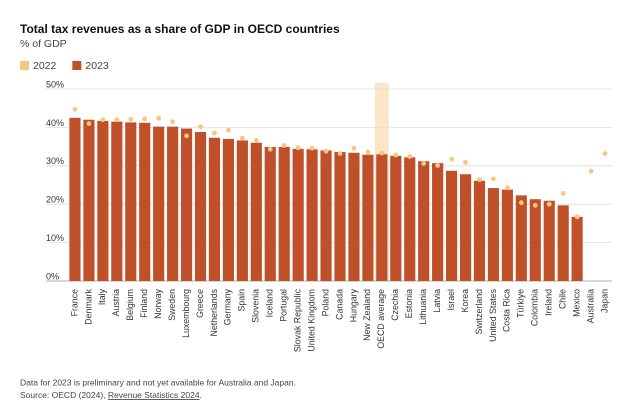 This screenshot has height=420, width=630. What do you see at coordinates (535, 307) in the screenshot?
I see `x-tick-label: Colombia` at bounding box center [535, 307].